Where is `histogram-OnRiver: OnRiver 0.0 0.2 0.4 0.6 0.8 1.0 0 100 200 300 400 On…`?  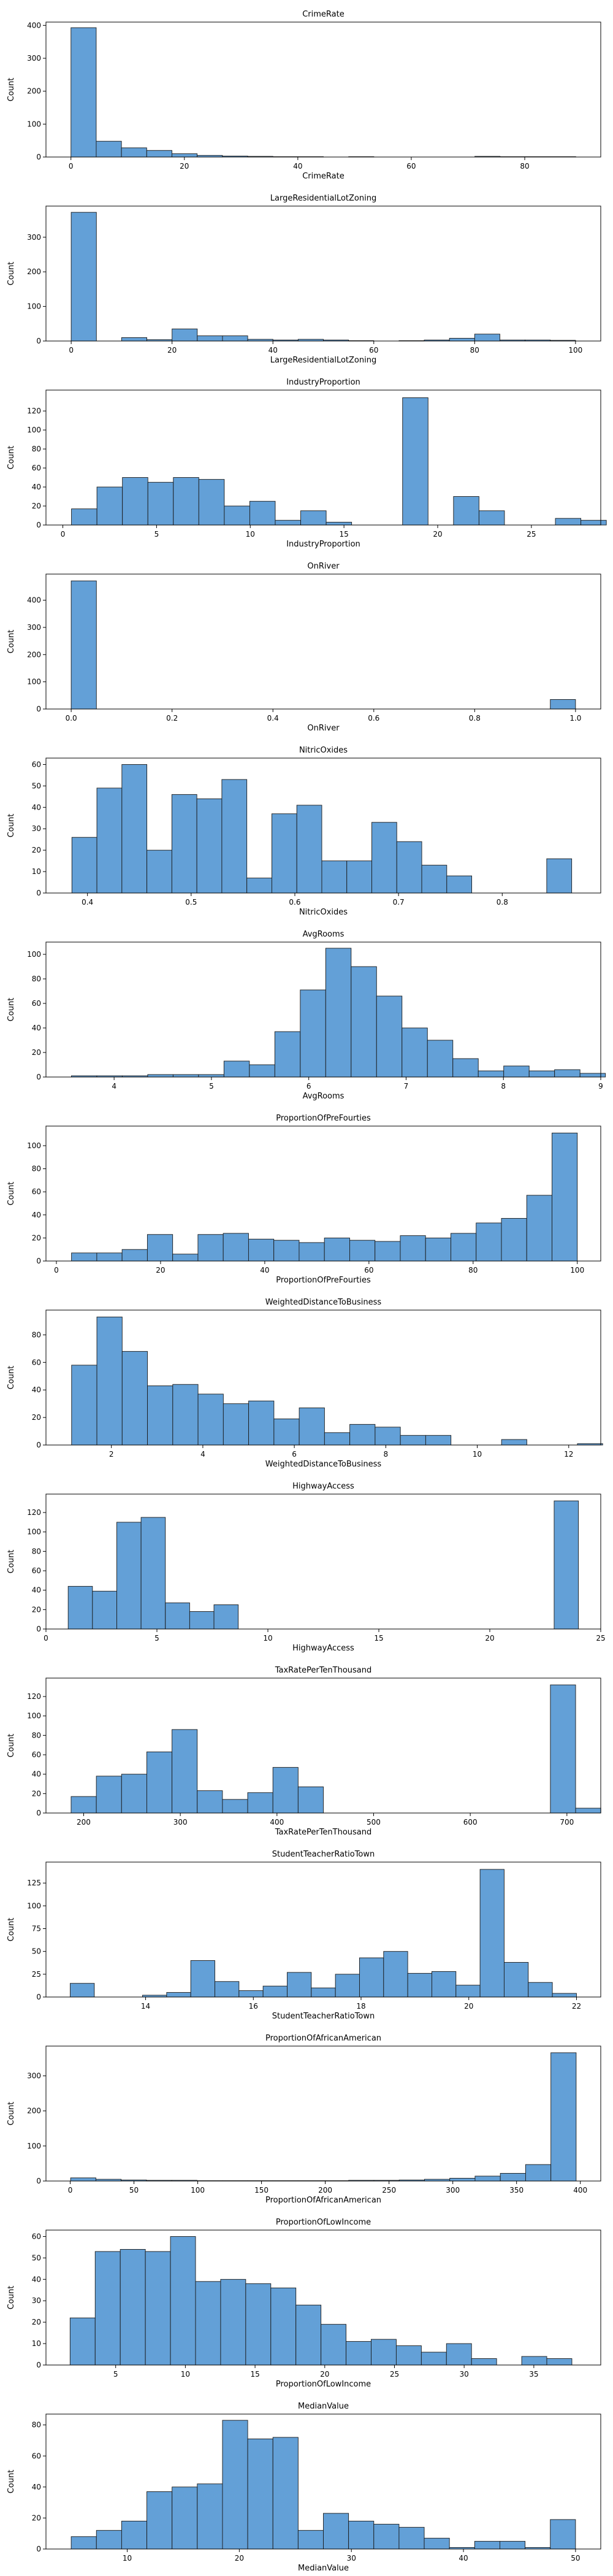 histogram-OnRiver: OnRiver 0.0 0.2 0.4 0.6 0.8 1.0 0 100 200 300 400 On… is located at coordinates (304, 647).